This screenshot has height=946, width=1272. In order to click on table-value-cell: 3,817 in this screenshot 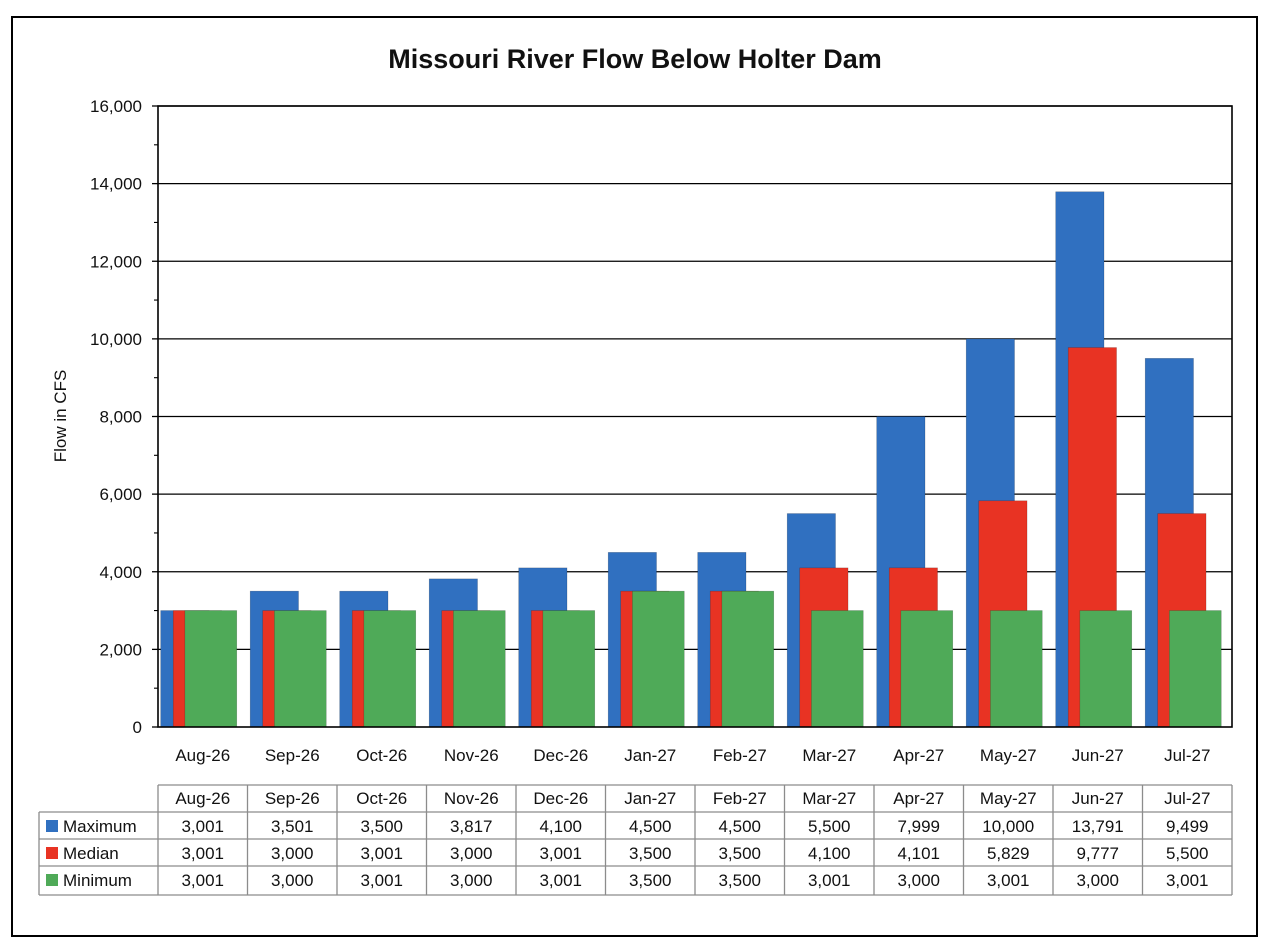, I will do `click(471, 826)`.